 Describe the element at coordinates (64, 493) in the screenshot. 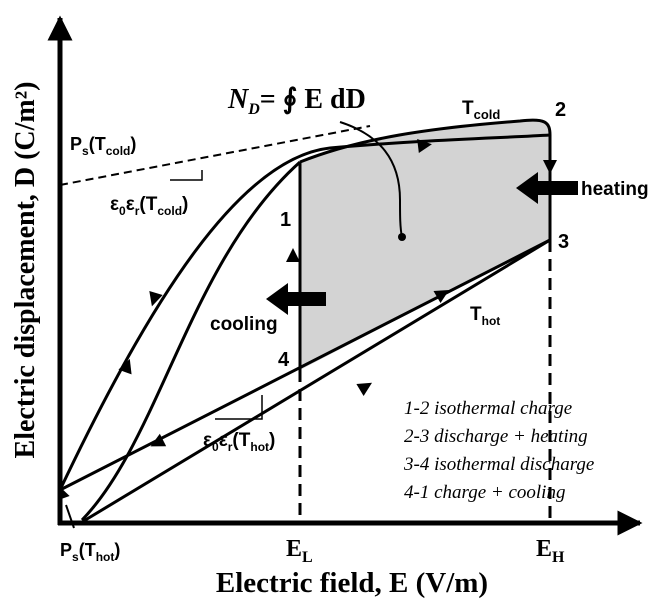

I see `ps-hot-pointer-head` at that location.